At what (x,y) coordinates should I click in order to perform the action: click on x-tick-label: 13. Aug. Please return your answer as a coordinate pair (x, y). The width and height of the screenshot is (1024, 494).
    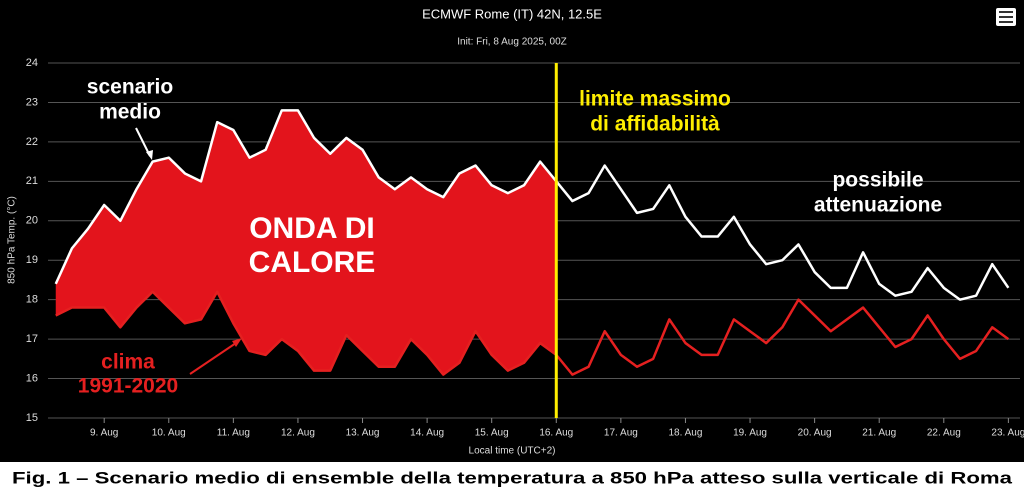
    Looking at the image, I should click on (363, 433).